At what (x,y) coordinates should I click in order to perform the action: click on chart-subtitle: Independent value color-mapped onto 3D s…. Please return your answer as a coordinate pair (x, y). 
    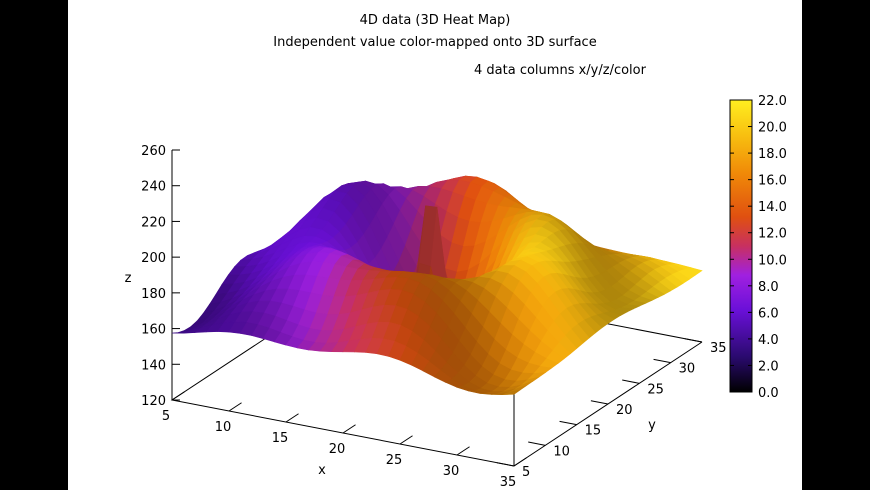
    Looking at the image, I should click on (434, 42).